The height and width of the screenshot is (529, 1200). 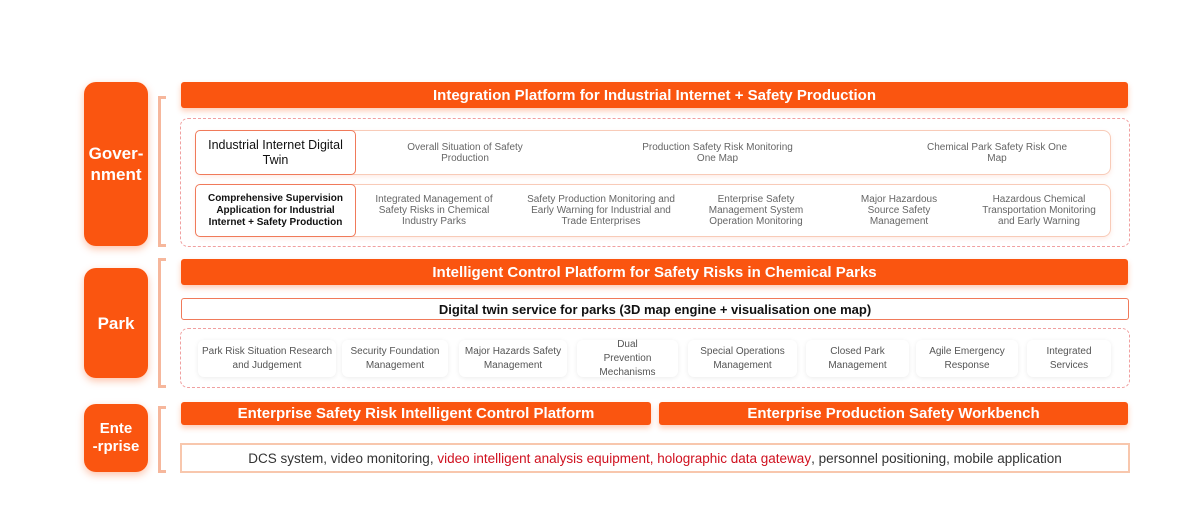 I want to click on park-item: Agile Emergency Response, so click(x=967, y=358).